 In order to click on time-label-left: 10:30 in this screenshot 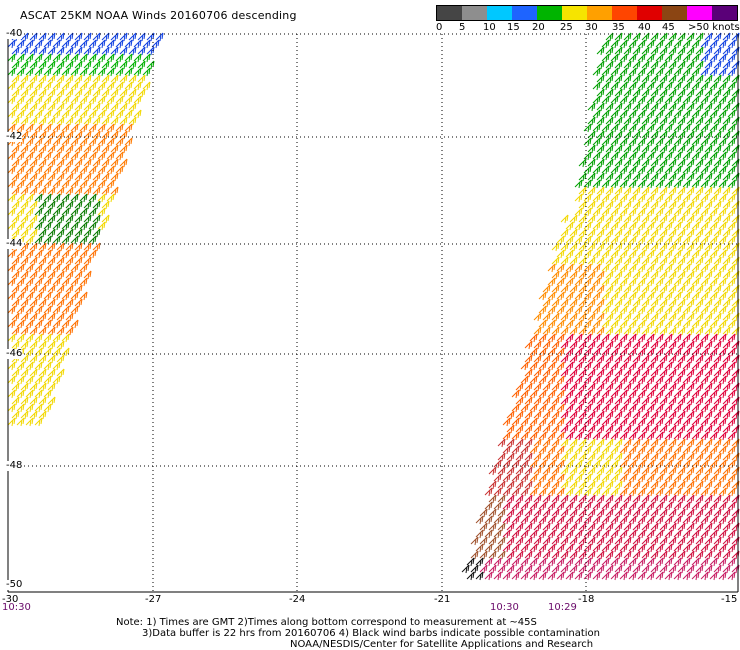, I will do `click(16, 607)`.